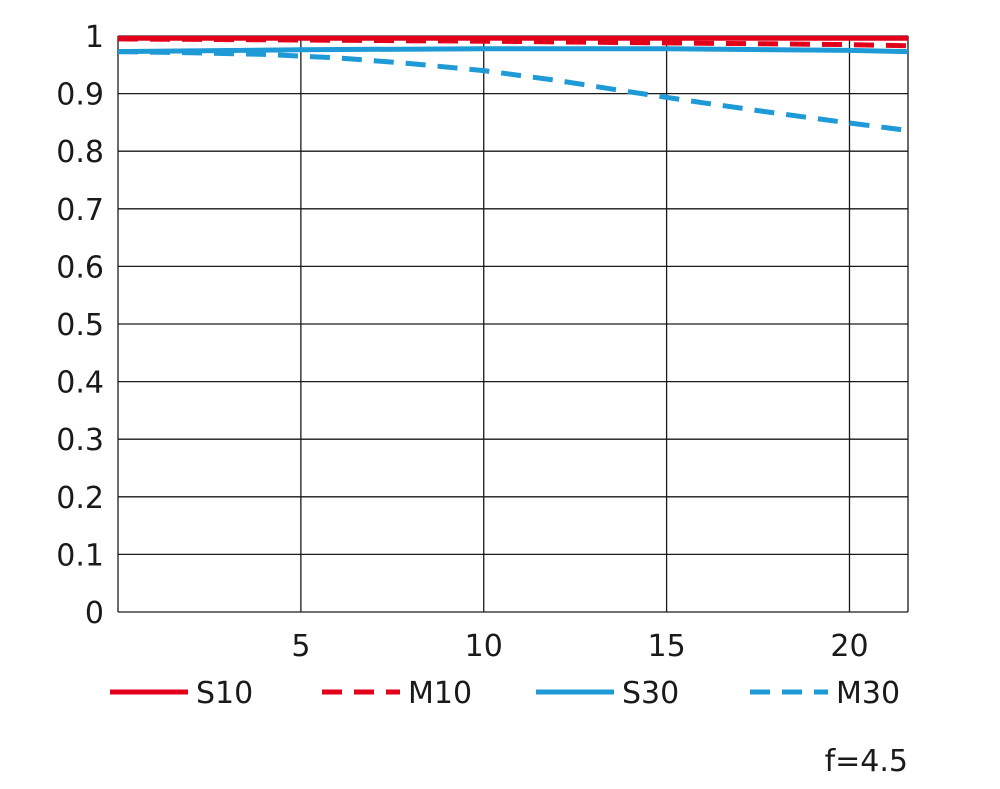  Describe the element at coordinates (80, 95) in the screenshot. I see `y-tick-label: 0.9` at that location.